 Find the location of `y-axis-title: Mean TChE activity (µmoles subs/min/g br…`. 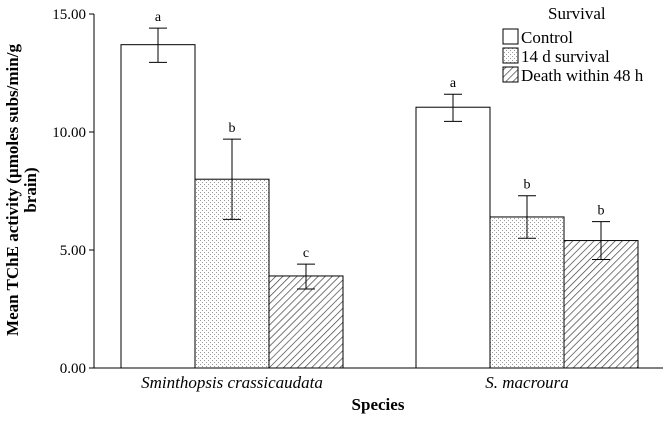

y-axis-title: Mean TChE activity (µmoles subs/min/g br… is located at coordinates (21, 190).